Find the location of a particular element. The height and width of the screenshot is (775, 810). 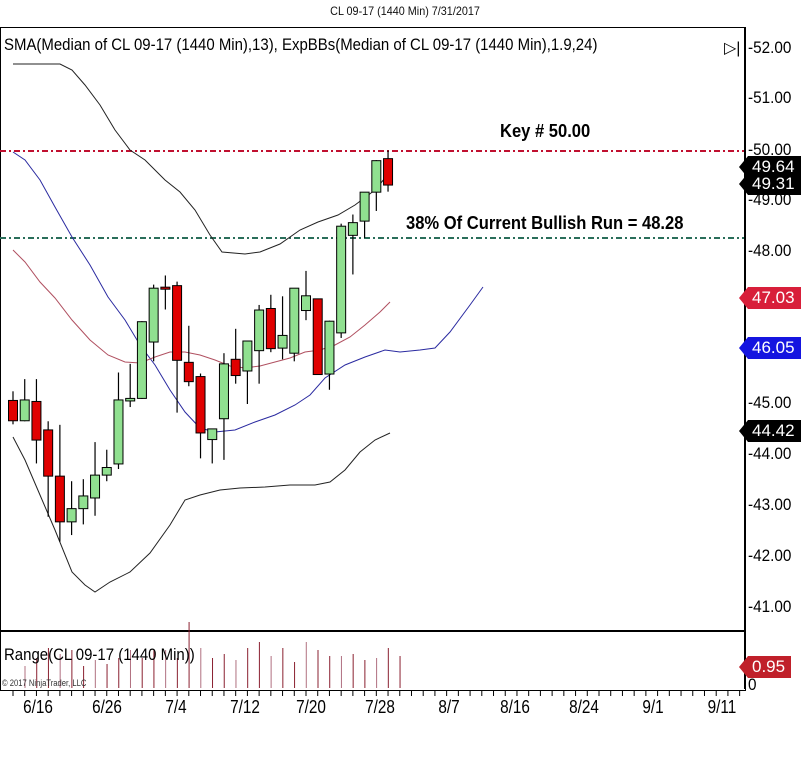

play-icon: ▷| is located at coordinates (732, 48).